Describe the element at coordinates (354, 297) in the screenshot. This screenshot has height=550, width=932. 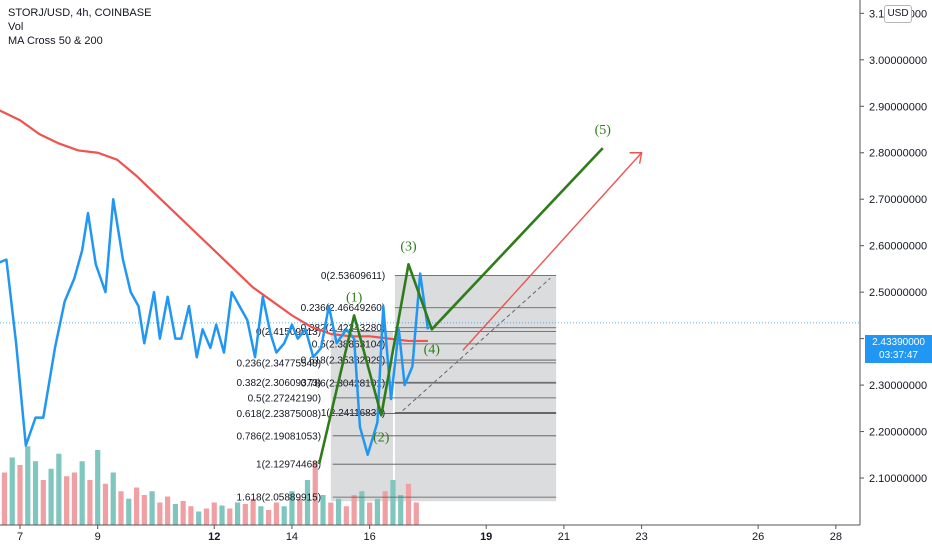
I see `wave-label: (1)` at that location.